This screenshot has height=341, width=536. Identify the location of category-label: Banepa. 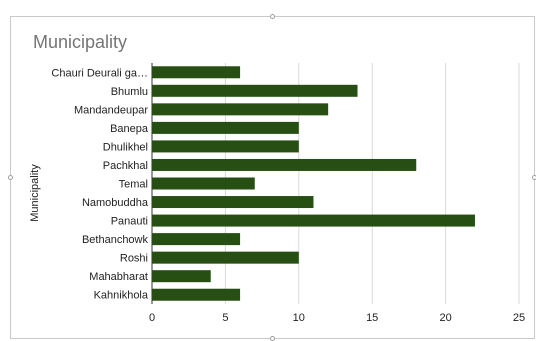
(129, 129).